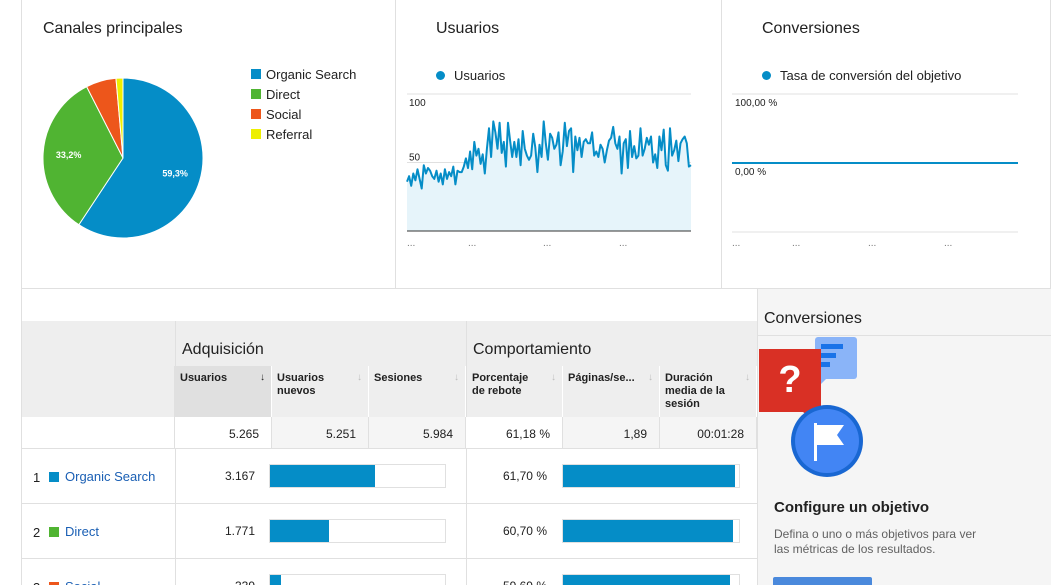 The image size is (1051, 585). Describe the element at coordinates (500, 384) in the screenshot. I see `col-header-label: Porcentaje de rebote` at that location.